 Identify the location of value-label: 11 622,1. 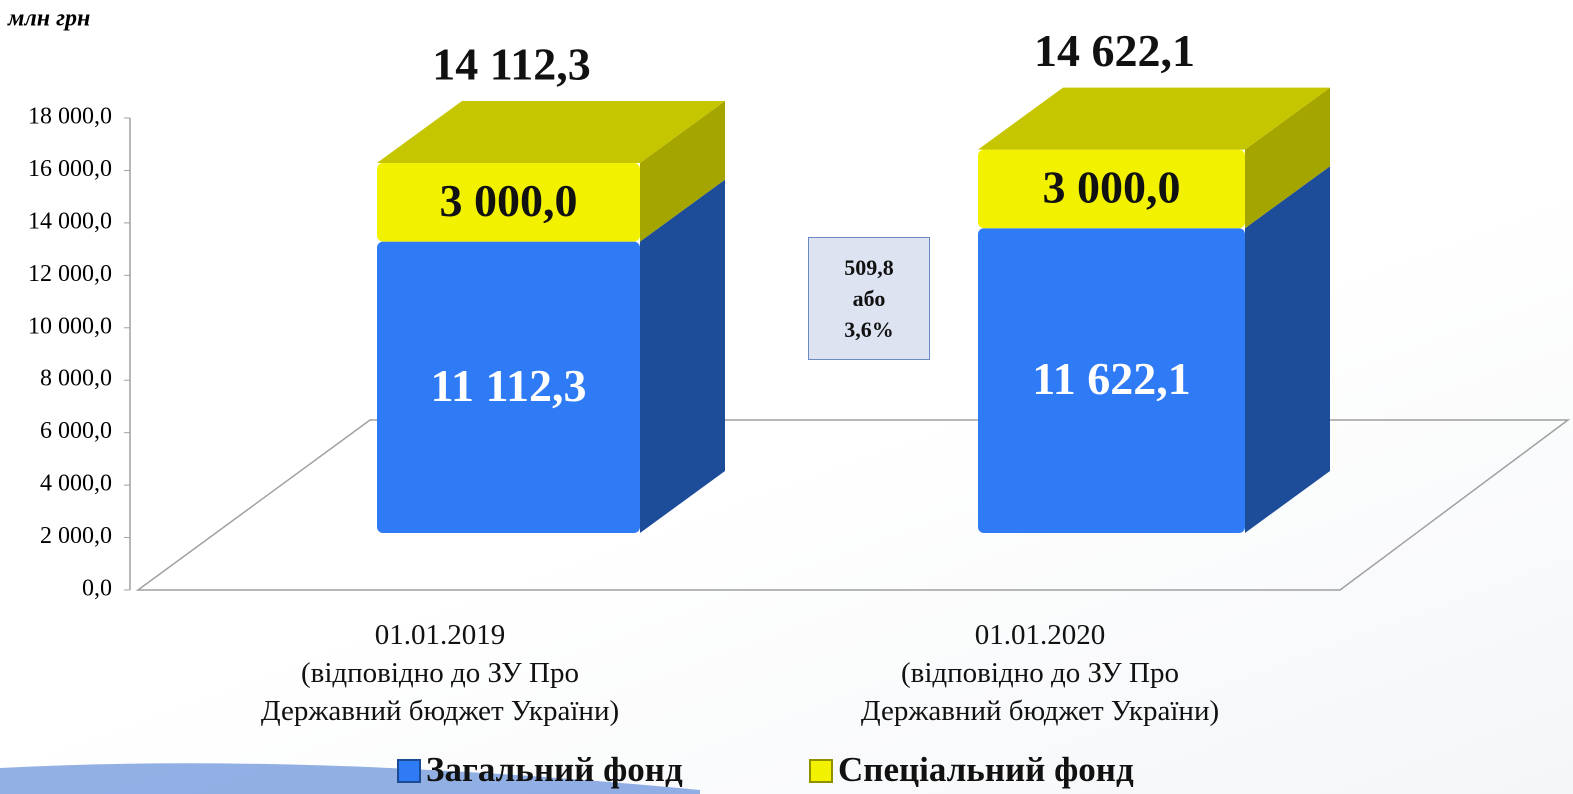
(1111, 378).